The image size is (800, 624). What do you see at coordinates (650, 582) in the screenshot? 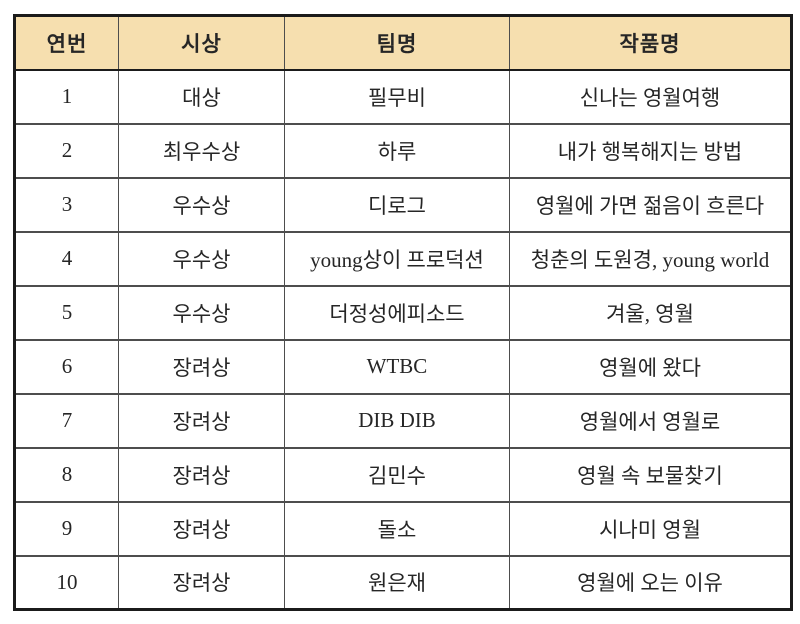
I see `work-title-cell: 영월에 오는 이유` at bounding box center [650, 582].